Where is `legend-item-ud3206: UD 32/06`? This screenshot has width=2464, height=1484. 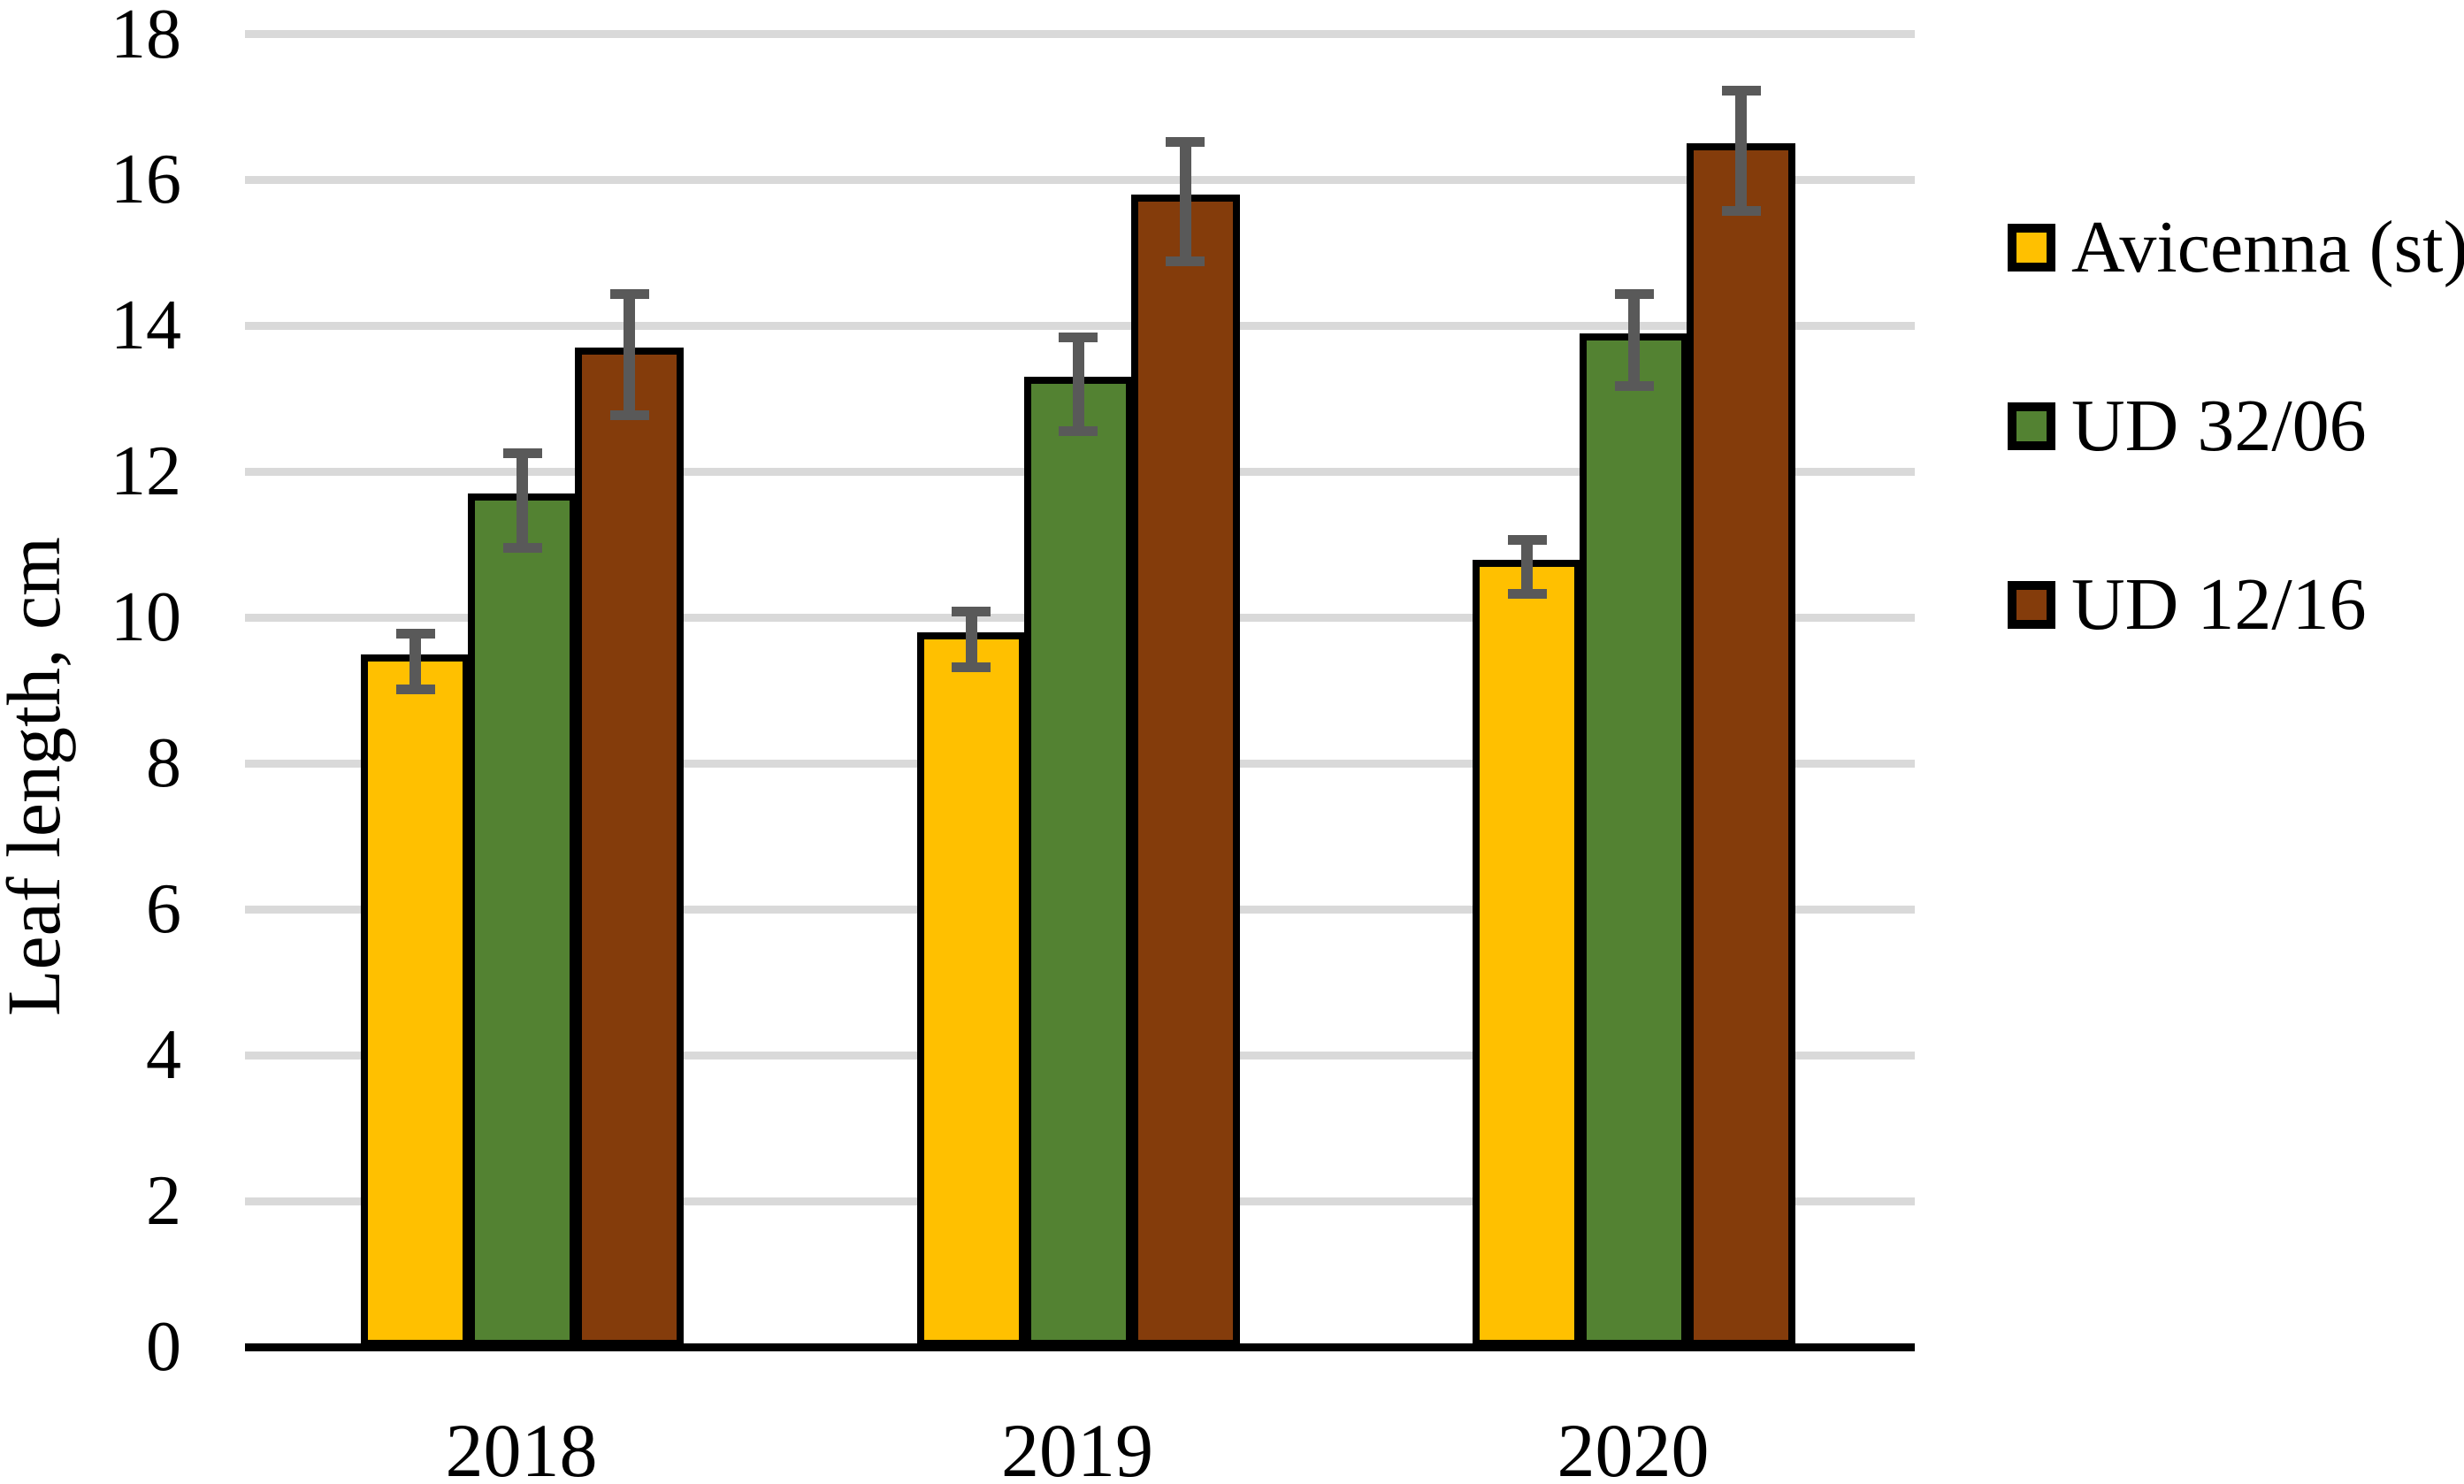
legend-item-ud3206: UD 32/06 is located at coordinates (2187, 426).